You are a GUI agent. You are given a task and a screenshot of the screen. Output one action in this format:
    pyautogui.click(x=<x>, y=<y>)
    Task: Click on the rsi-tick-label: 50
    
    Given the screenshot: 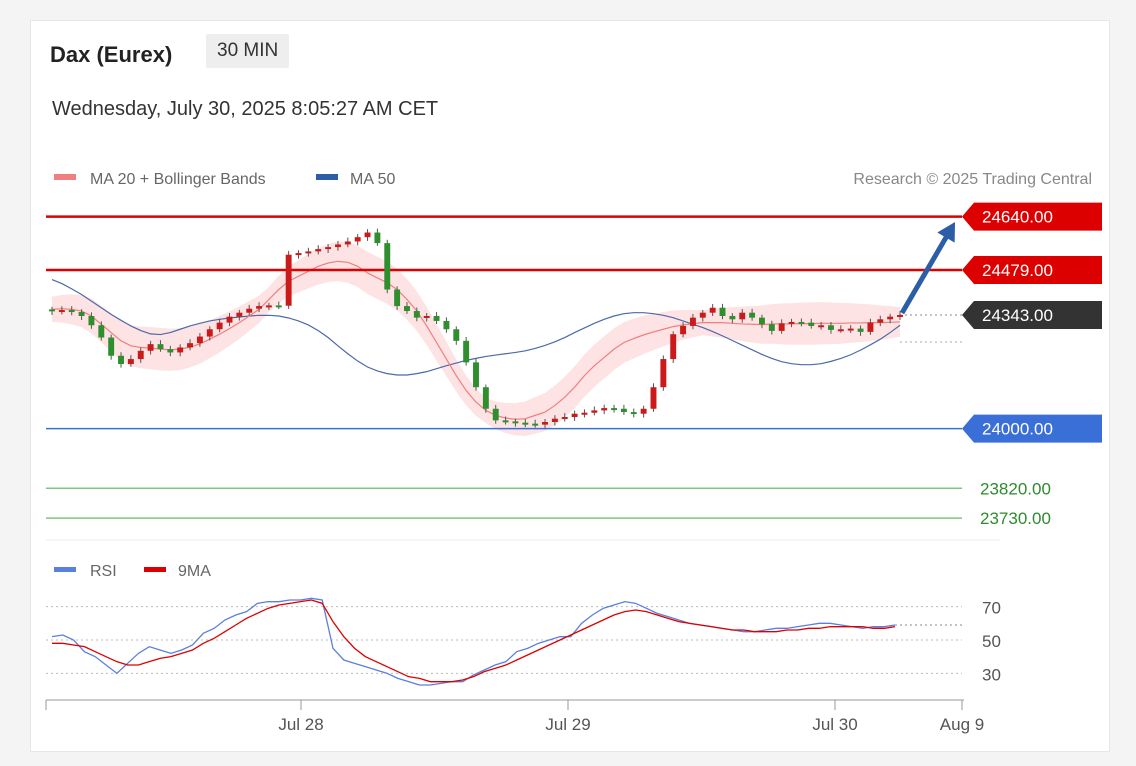 What is the action you would take?
    pyautogui.click(x=991, y=641)
    